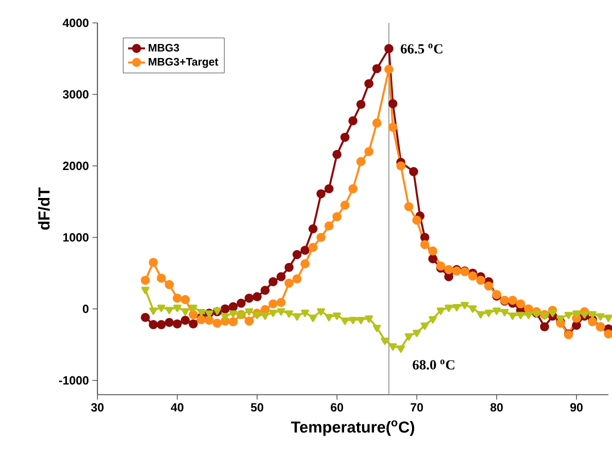 This screenshot has width=612, height=469. I want to click on y-axis-title: dF/dT, so click(44, 208).